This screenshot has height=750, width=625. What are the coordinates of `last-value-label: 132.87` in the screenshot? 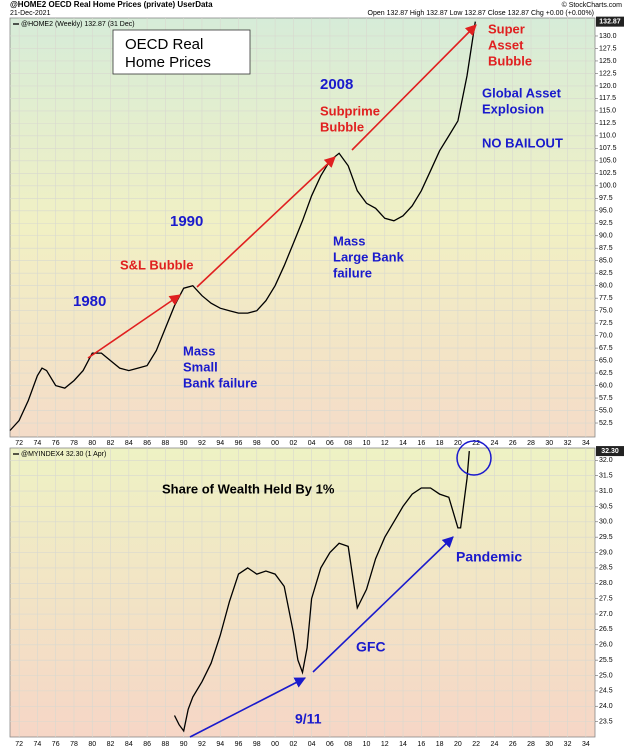 It's located at (610, 21).